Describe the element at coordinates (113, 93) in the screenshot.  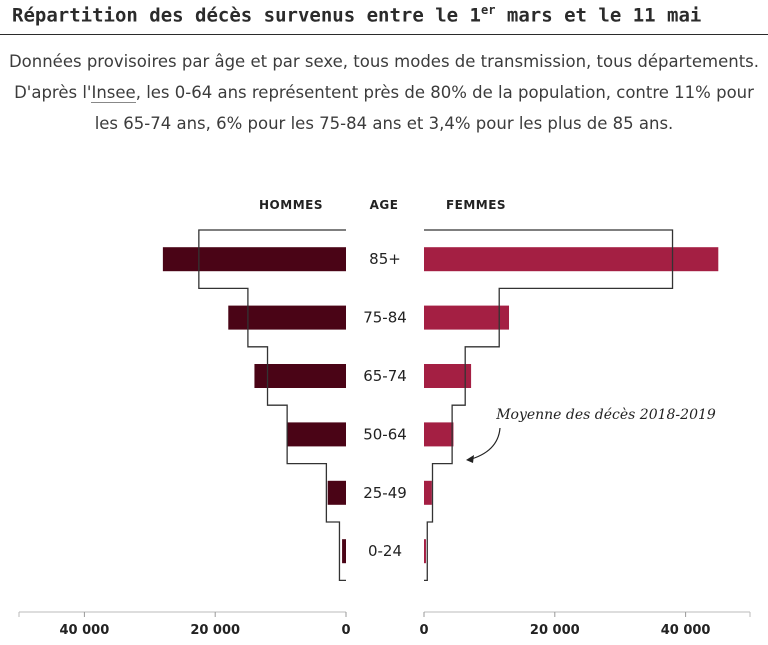
I see `insee-link: Insee` at that location.